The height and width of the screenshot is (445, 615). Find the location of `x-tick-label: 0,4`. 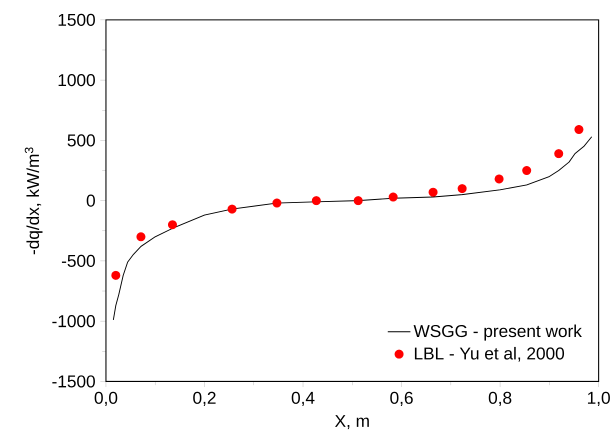

x-tick-label: 0,4 is located at coordinates (303, 399).